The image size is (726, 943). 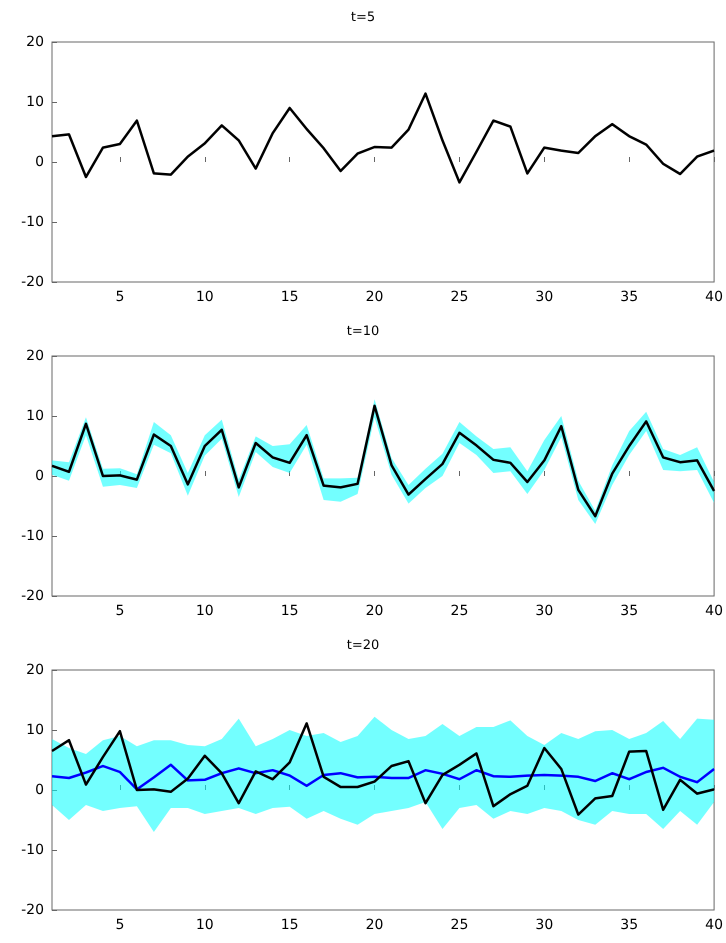 I want to click on chart-title: t=20, so click(x=363, y=645).